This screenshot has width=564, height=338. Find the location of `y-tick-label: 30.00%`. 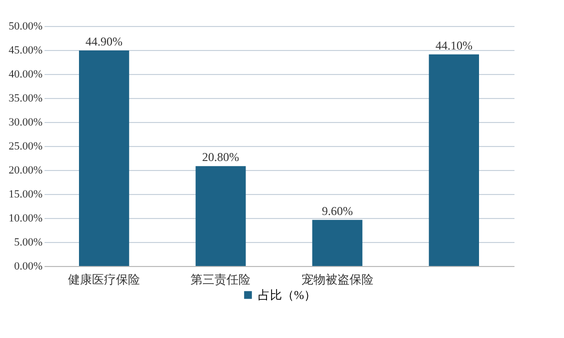

y-tick-label: 30.00% is located at coordinates (25, 122).